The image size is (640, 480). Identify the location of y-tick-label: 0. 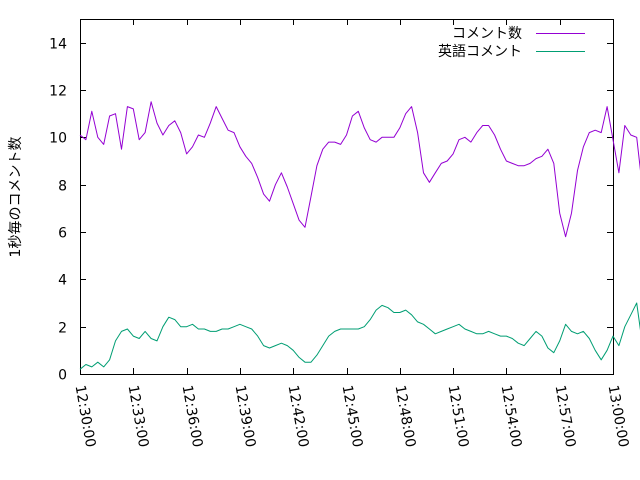
(62, 376).